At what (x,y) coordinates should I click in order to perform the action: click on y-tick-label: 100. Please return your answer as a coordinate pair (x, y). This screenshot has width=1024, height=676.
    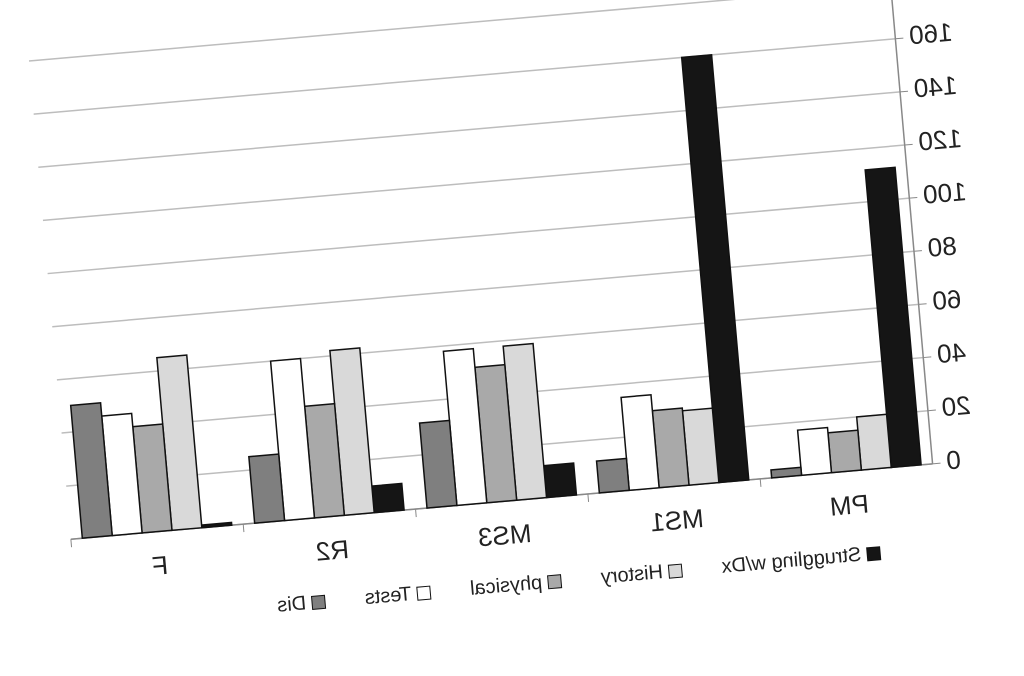
    Looking at the image, I should click on (945, 193).